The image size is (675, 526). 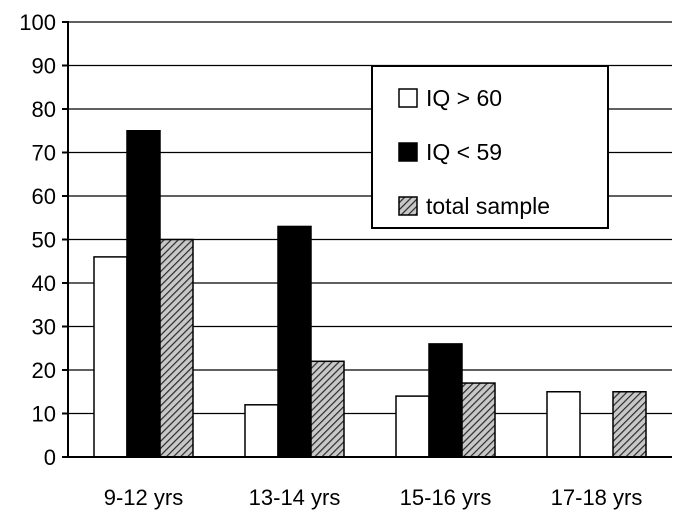 I want to click on x-category-label: 15-16 yrs, so click(x=446, y=497).